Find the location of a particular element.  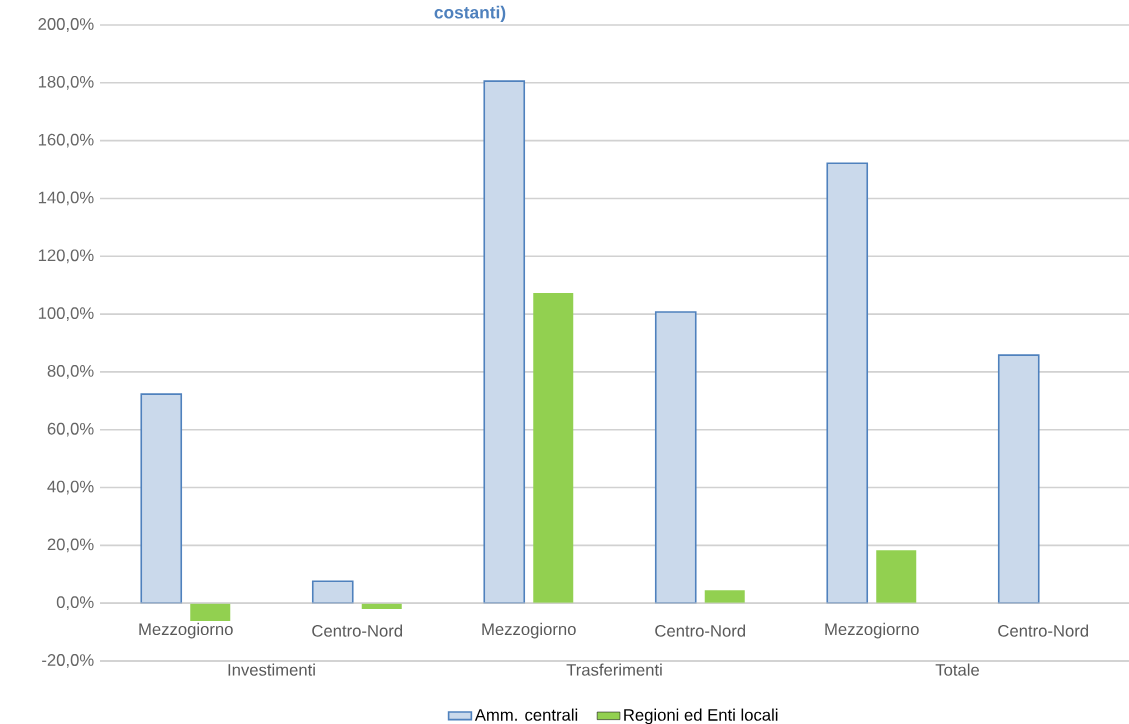

y-tick-label: -20,0% is located at coordinates (68, 661).